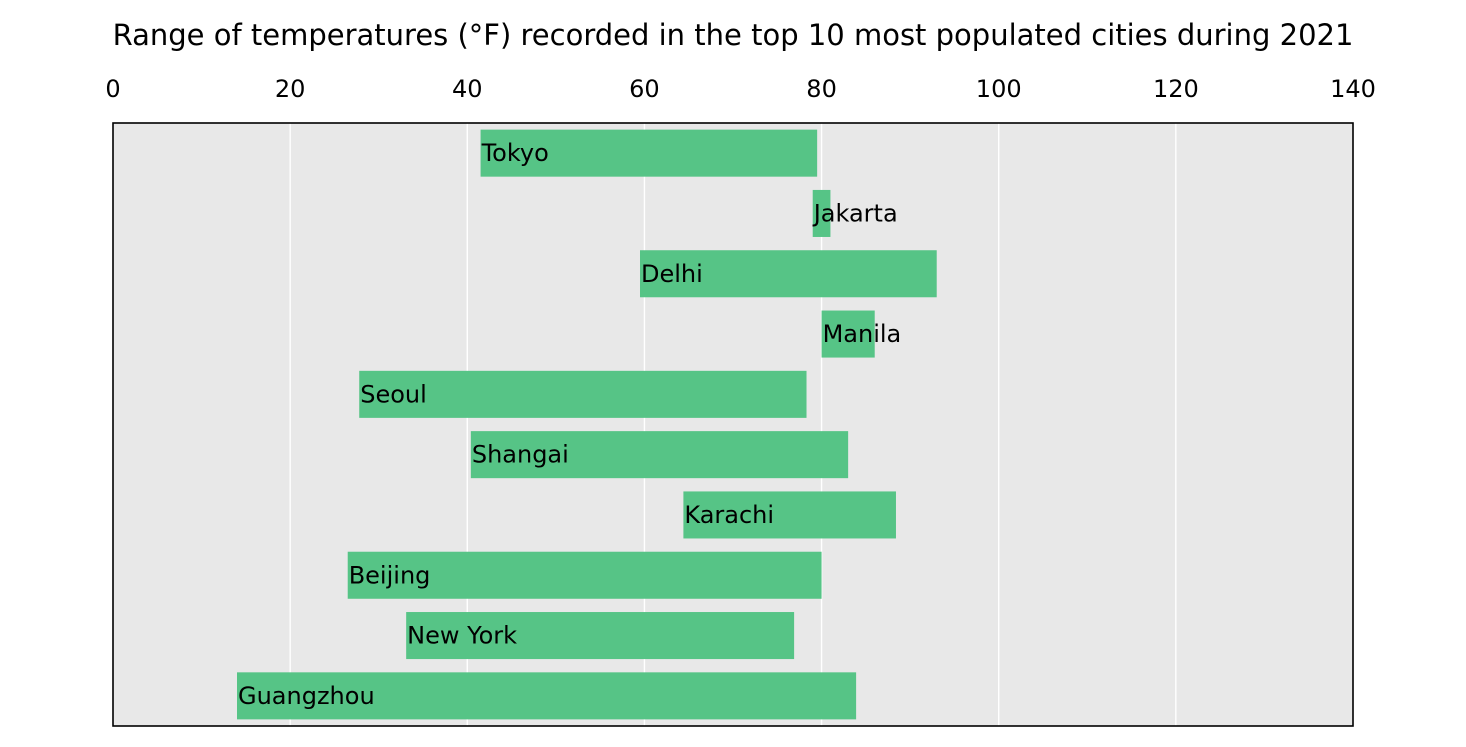  What do you see at coordinates (999, 89) in the screenshot?
I see `x-tick-label: 100` at bounding box center [999, 89].